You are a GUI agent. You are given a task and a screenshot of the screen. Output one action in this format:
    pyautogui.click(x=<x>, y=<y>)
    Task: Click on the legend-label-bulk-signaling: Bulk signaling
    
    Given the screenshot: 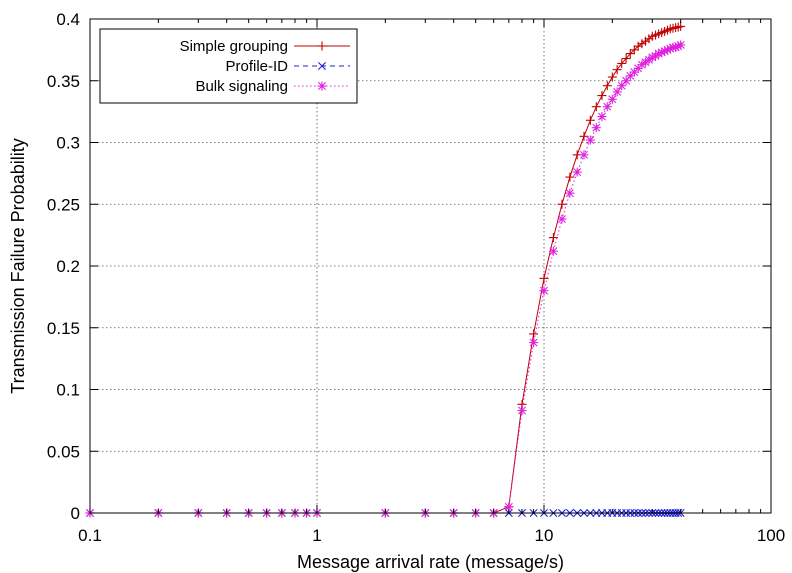 What is the action you would take?
    pyautogui.click(x=241, y=86)
    